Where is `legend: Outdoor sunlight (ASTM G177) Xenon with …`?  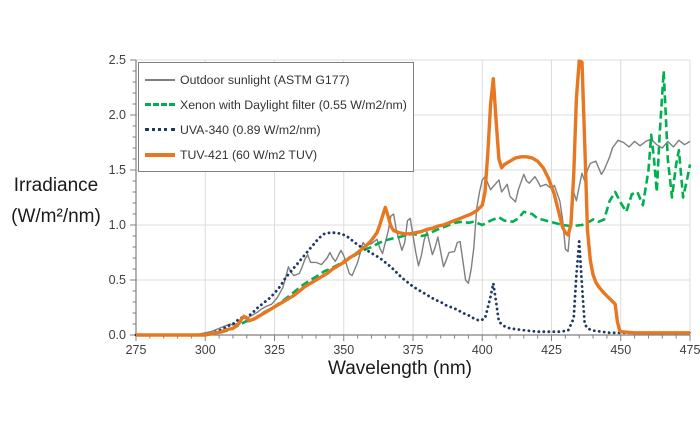
legend: Outdoor sunlight (ASTM G177) Xenon with … is located at coordinates (276, 117).